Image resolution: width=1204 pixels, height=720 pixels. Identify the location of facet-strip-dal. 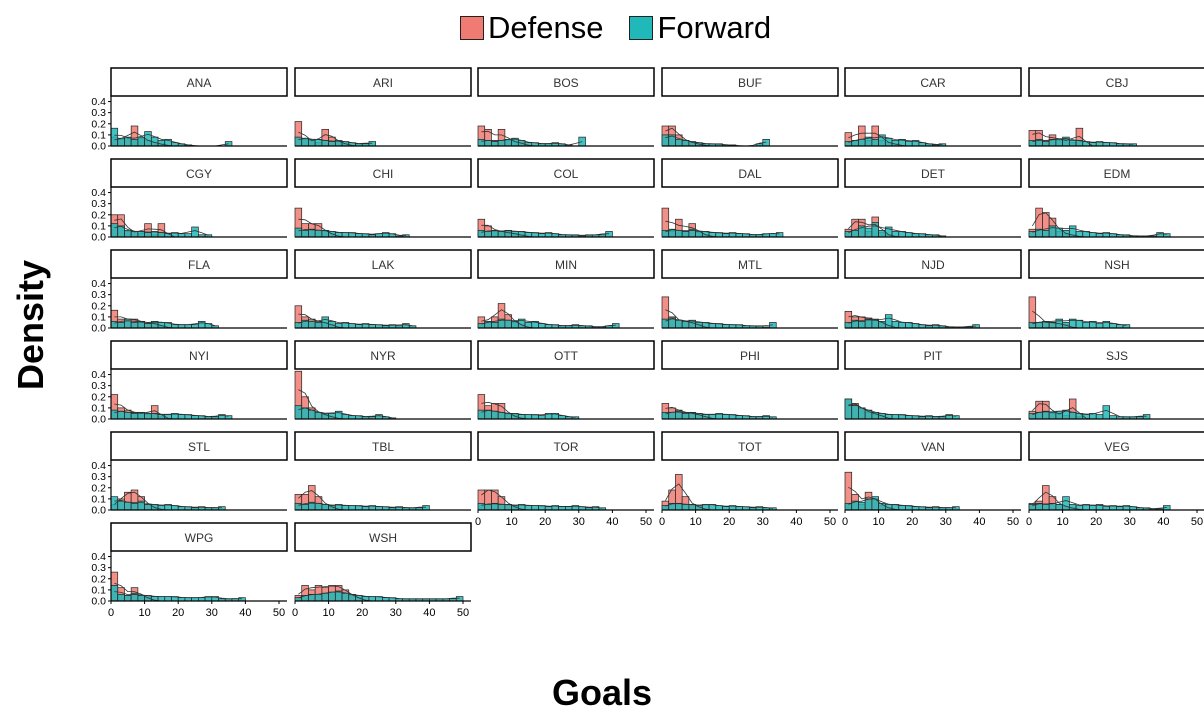
(750, 173).